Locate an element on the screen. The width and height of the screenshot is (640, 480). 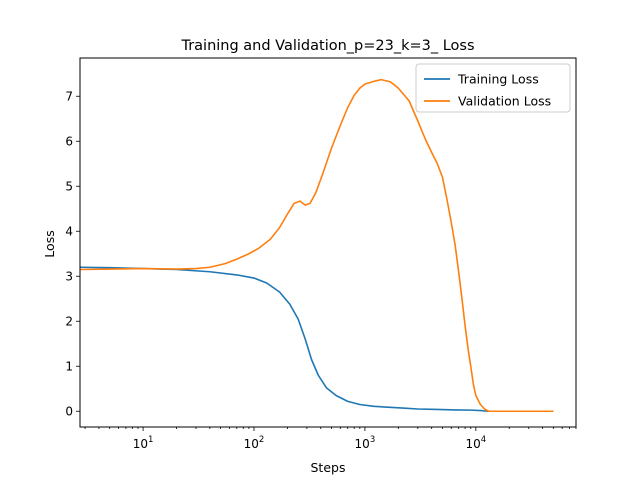
x-tick-label: 10⁴ is located at coordinates (475, 443).